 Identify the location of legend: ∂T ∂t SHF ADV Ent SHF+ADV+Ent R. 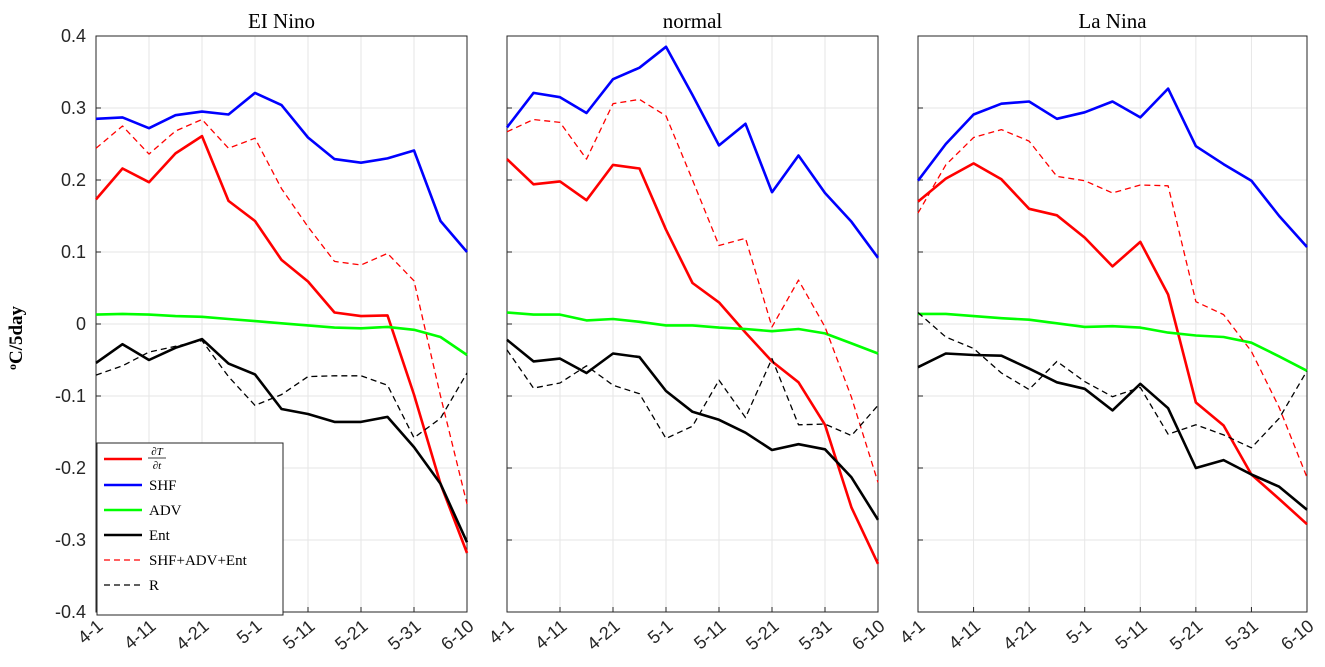
(190, 529).